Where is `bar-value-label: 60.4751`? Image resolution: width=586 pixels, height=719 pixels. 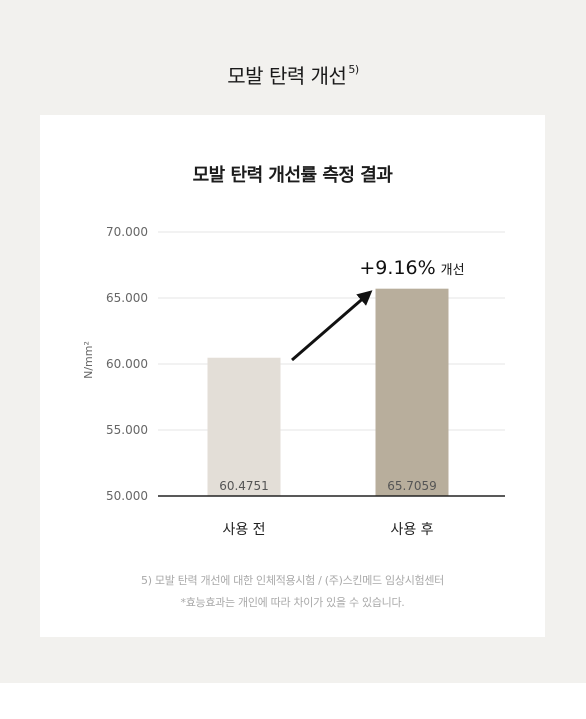 bar-value-label: 60.4751 is located at coordinates (244, 486).